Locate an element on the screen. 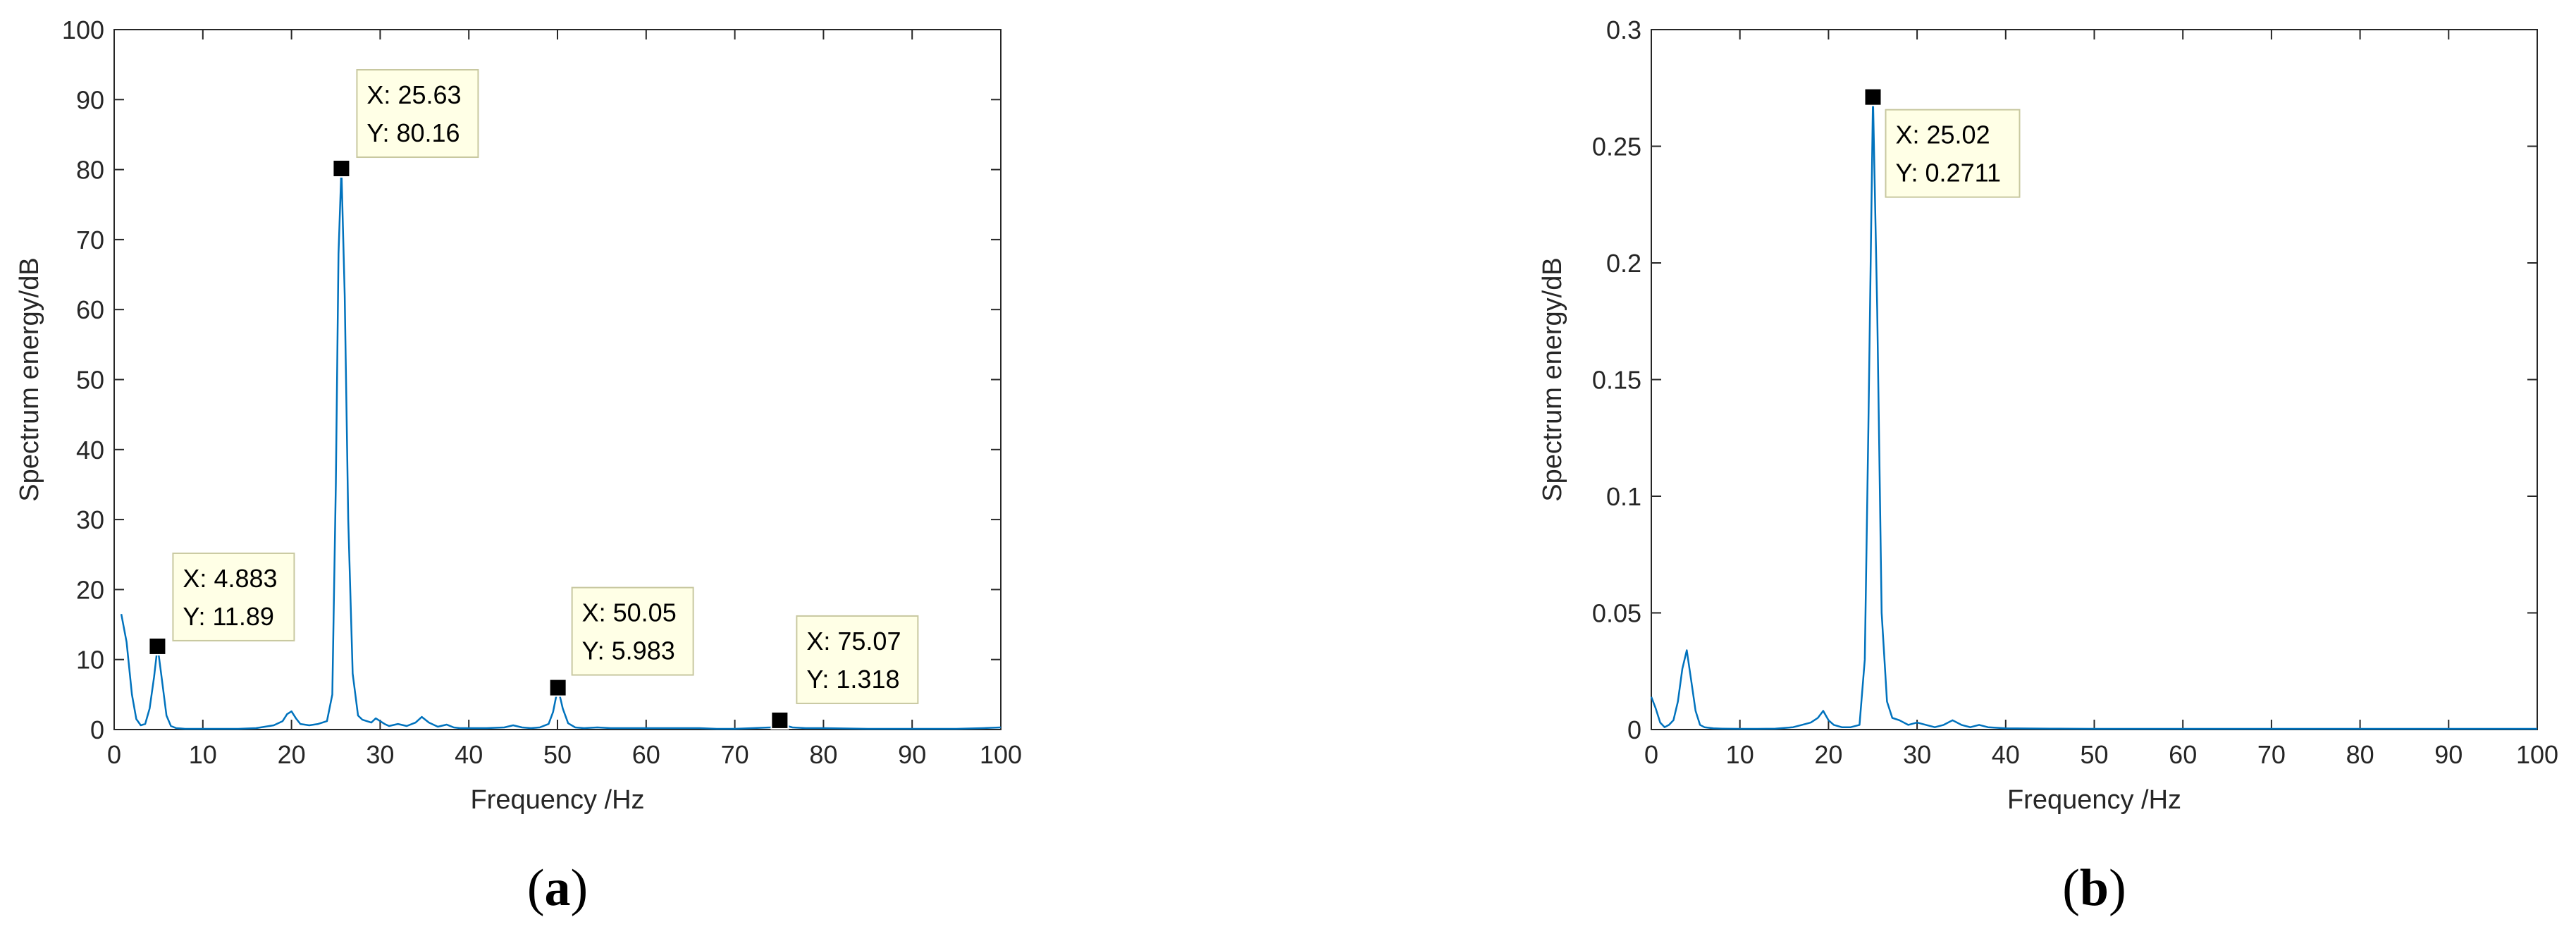  datatip-x-value: X: 25.02 is located at coordinates (1943, 135).